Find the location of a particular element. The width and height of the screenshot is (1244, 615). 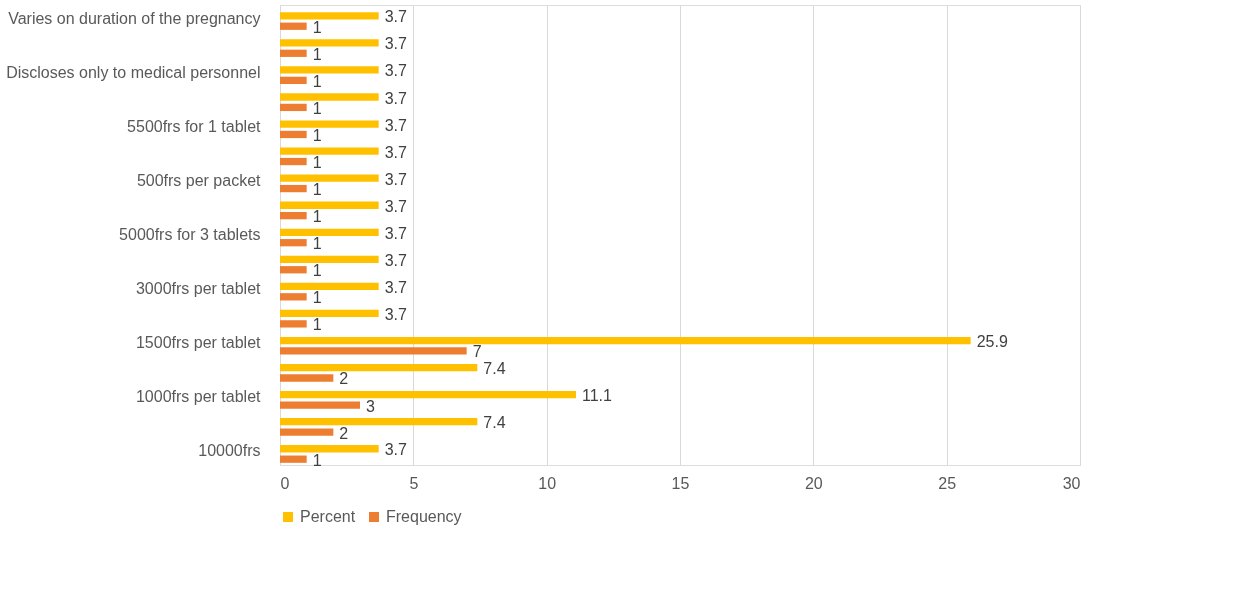

y-tick-label: 3000frs per tablet is located at coordinates (198, 289).